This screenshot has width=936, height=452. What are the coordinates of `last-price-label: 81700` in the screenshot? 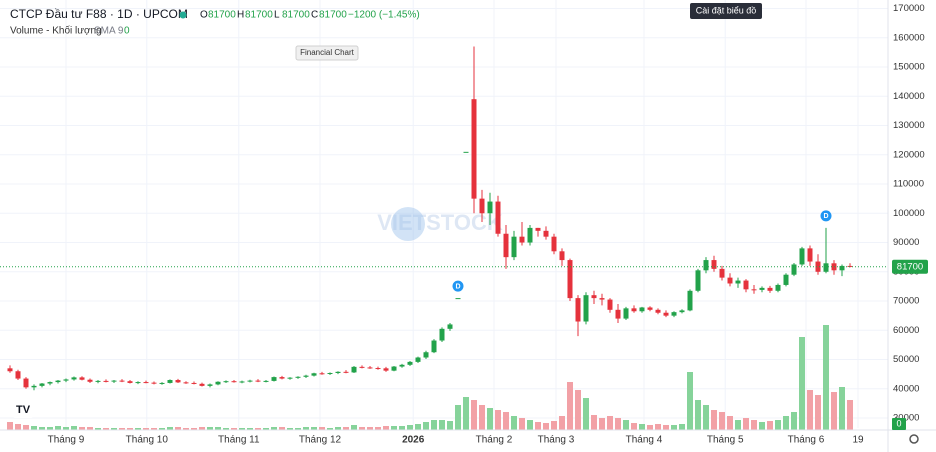 It's located at (910, 266).